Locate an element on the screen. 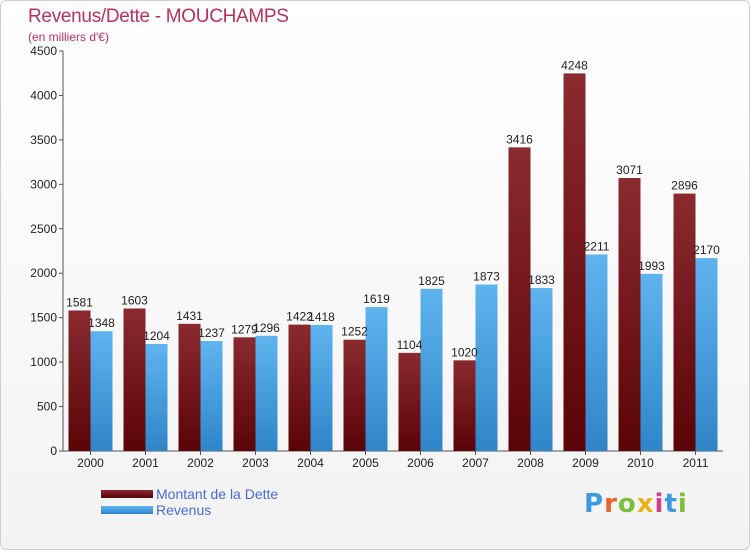 The width and height of the screenshot is (750, 550). x-tick-label: 2009 is located at coordinates (585, 463).